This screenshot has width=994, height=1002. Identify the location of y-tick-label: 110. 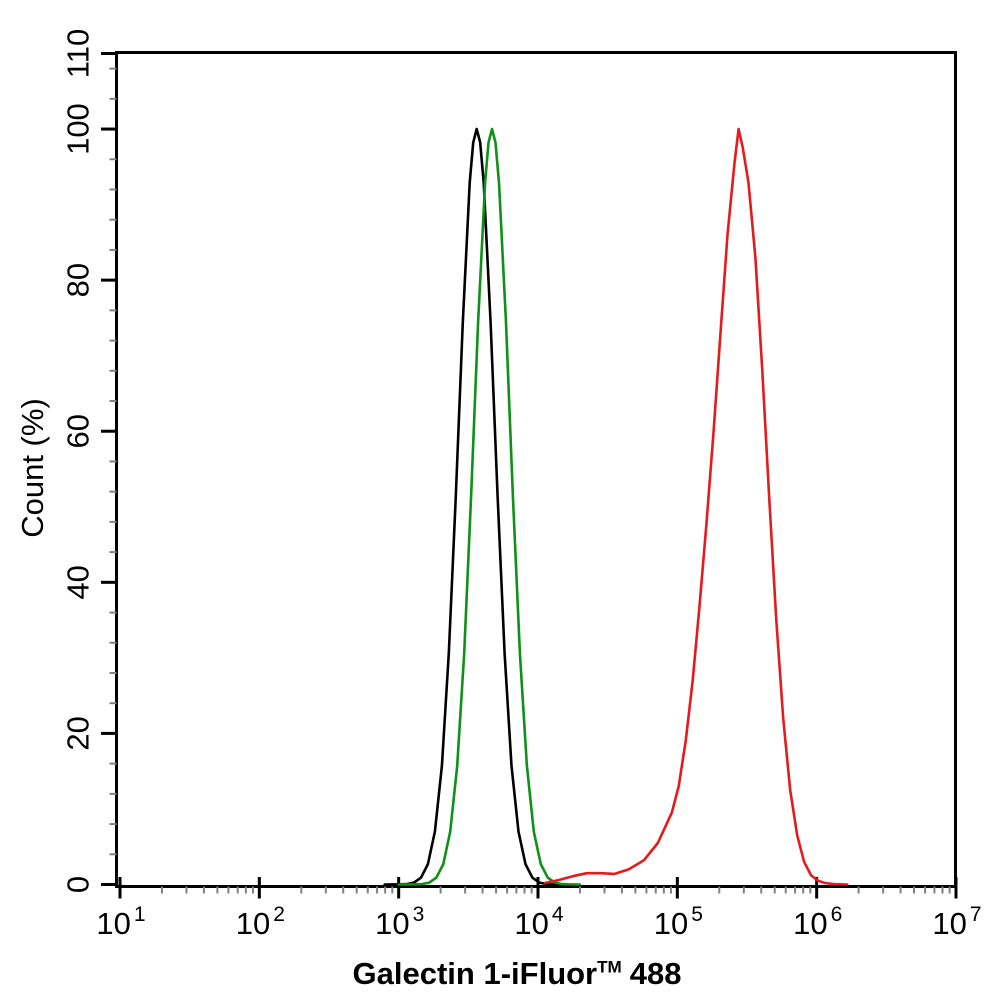
(78, 53).